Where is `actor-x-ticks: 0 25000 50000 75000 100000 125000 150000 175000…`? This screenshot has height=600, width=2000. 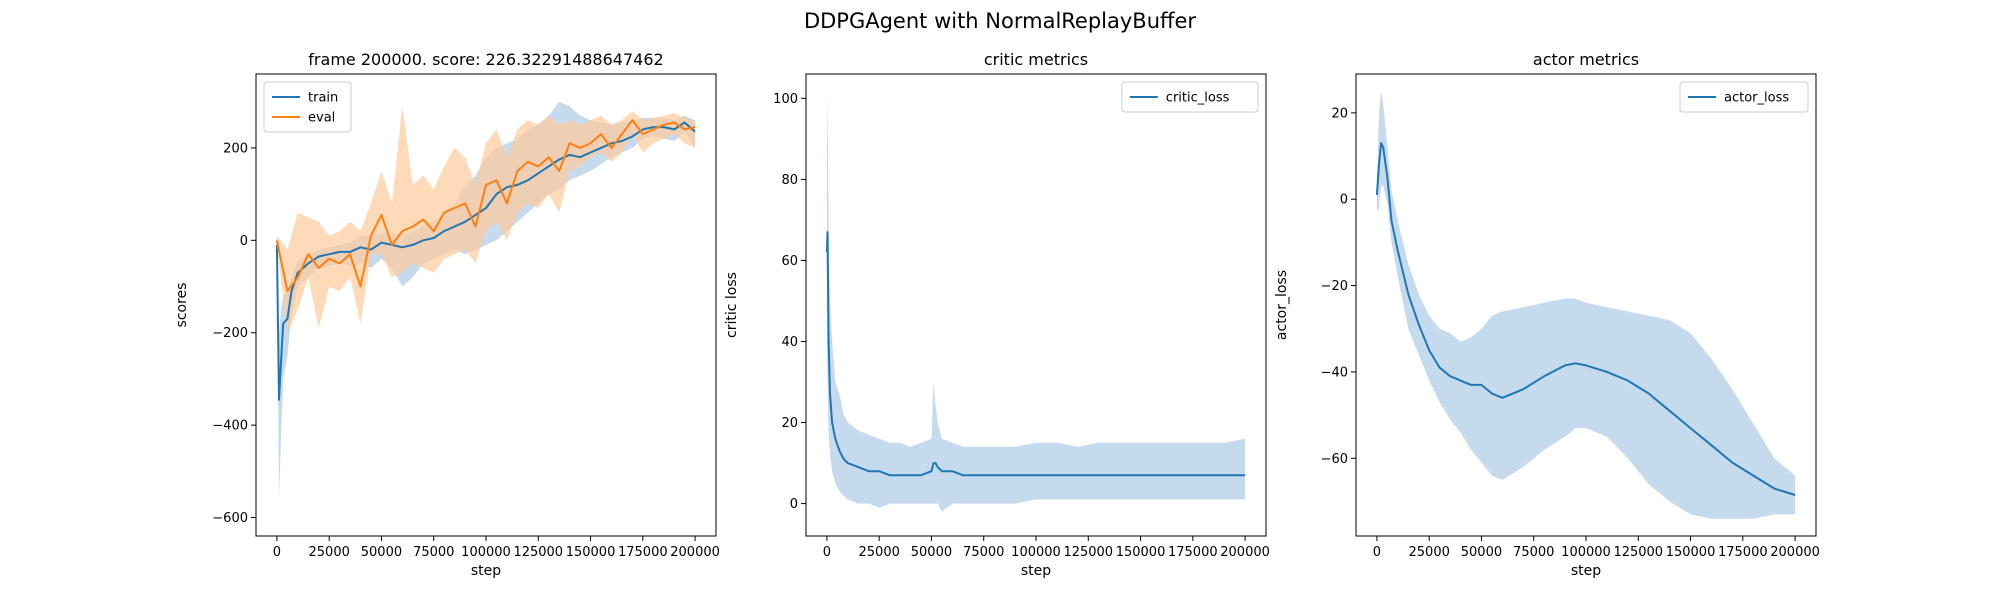
actor-x-ticks: 0 25000 50000 75000 100000 125000 150000 175000… is located at coordinates (1596, 548).